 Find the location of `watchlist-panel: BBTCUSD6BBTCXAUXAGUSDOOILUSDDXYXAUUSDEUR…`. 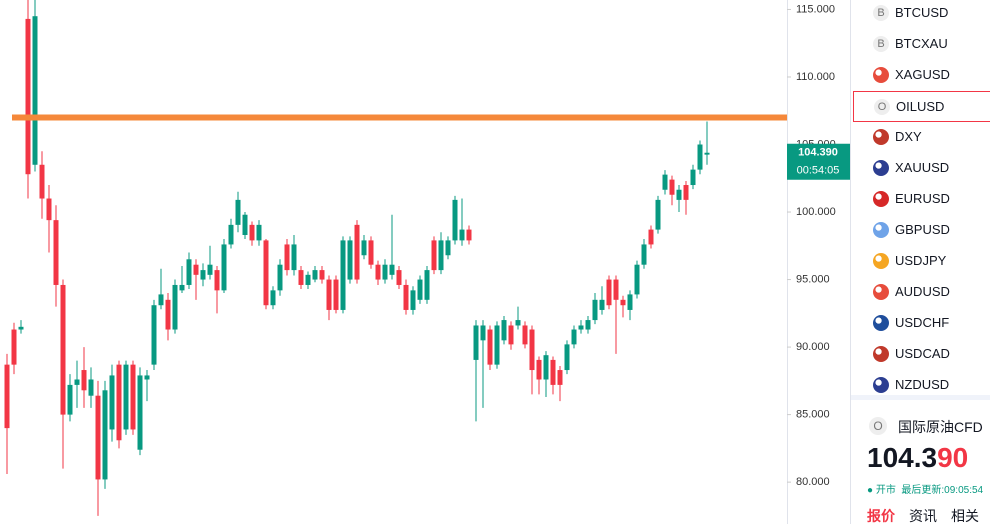

watchlist-panel: BBTCUSD6BBTCXAUXAGUSDOOILUSDDXYXAUUSDEUR… is located at coordinates (920, 262).